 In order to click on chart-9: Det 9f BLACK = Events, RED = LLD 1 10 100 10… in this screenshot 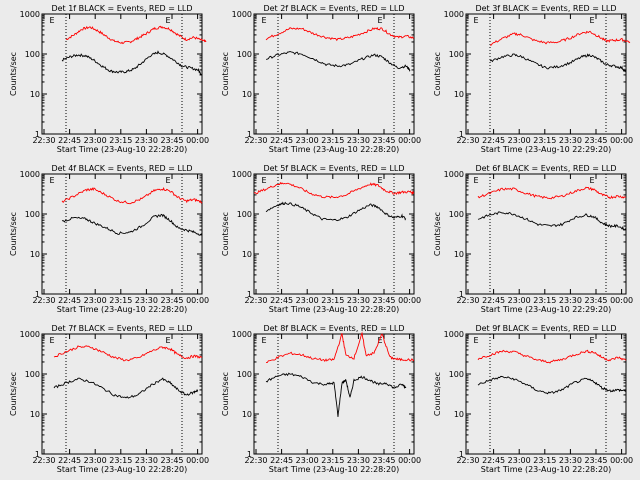, I will do `click(533, 399)`.